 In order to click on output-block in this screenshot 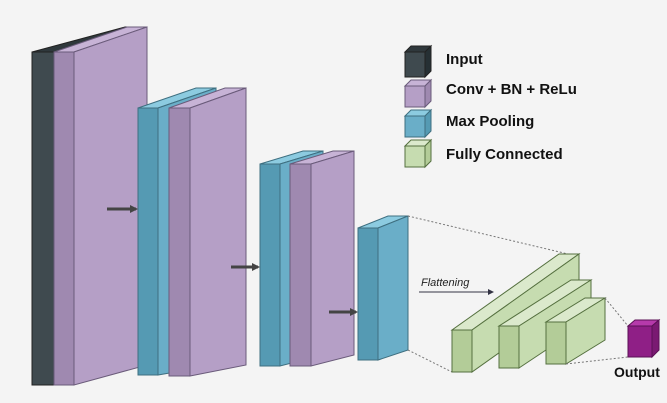, I will do `click(643, 338)`.